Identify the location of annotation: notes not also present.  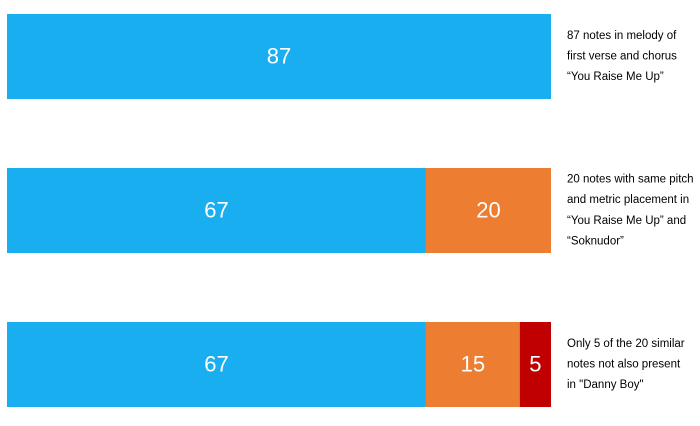
(624, 365).